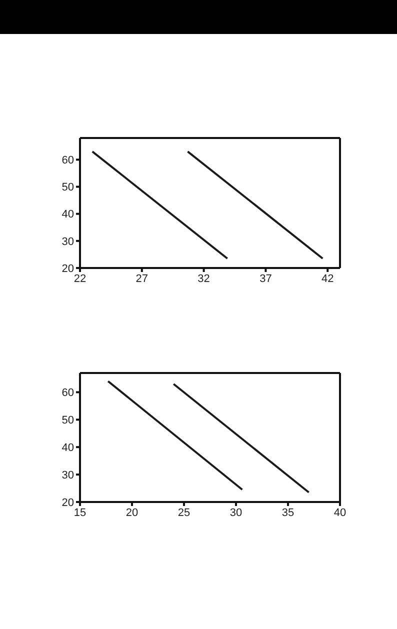 Image resolution: width=397 pixels, height=629 pixels. I want to click on x-tick-label: 25, so click(184, 512).